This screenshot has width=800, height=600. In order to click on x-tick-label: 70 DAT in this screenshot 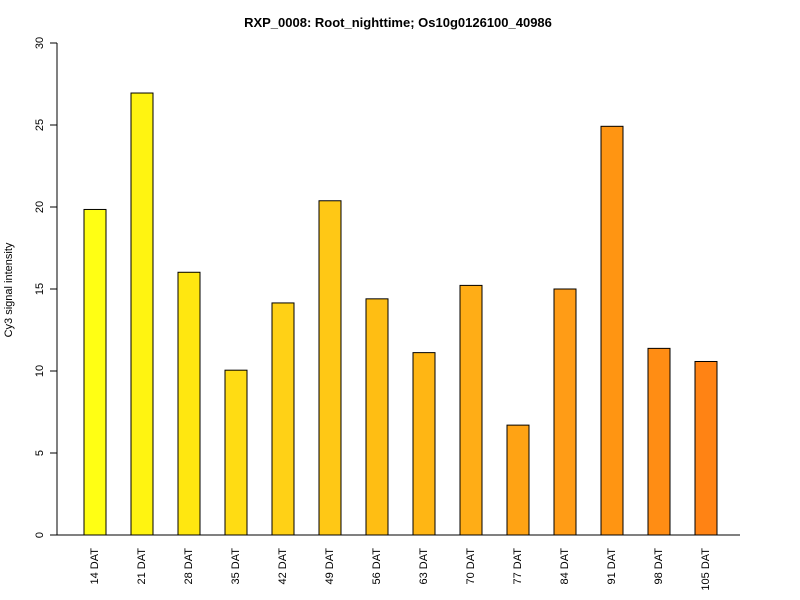, I will do `click(471, 566)`.